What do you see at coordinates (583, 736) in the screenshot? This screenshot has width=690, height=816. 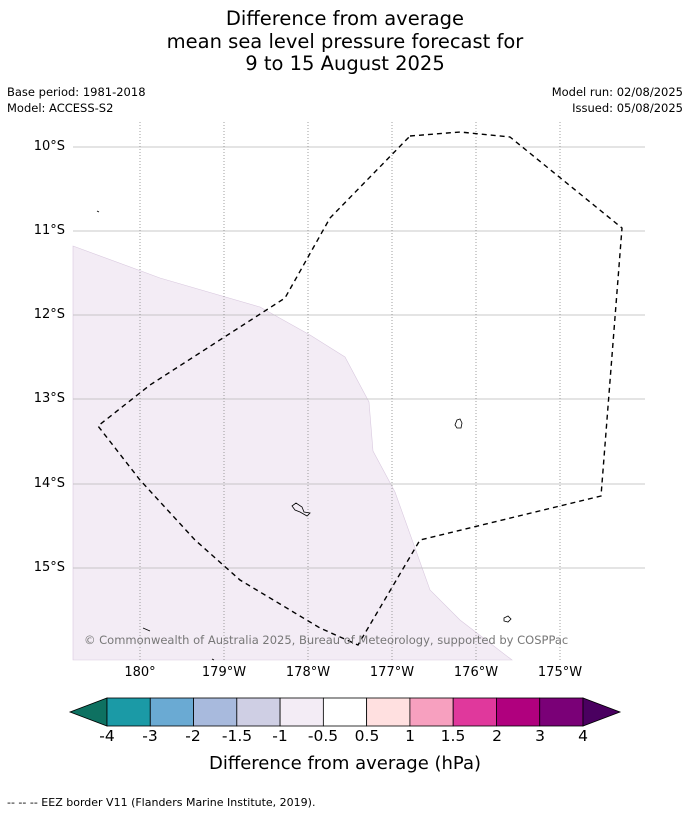 I see `colorbar-label: 4` at bounding box center [583, 736].